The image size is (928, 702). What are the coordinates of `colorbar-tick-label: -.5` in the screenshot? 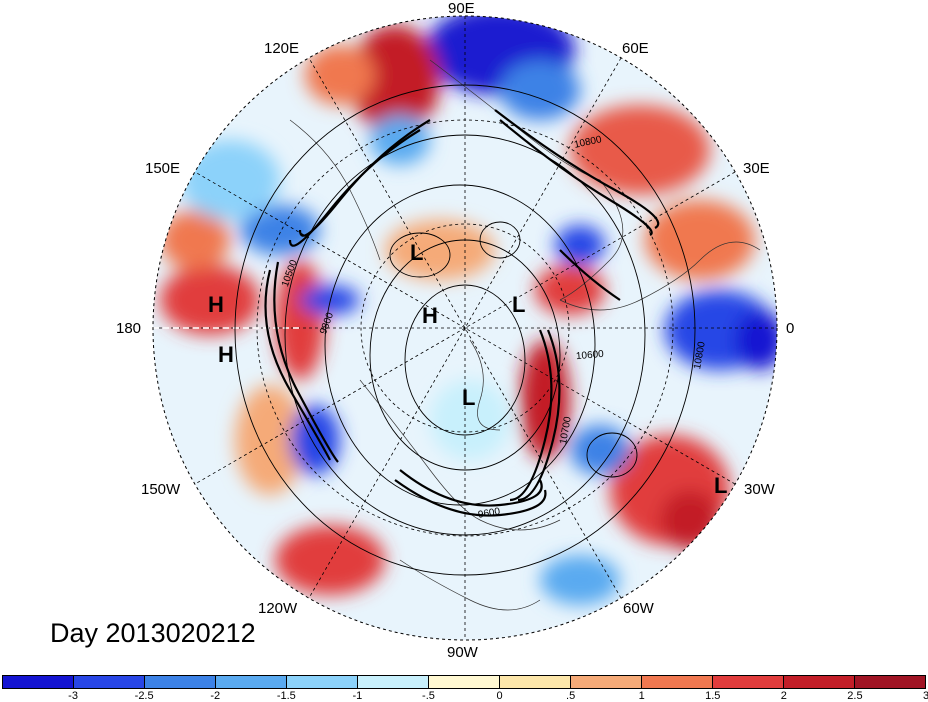 It's located at (428, 696).